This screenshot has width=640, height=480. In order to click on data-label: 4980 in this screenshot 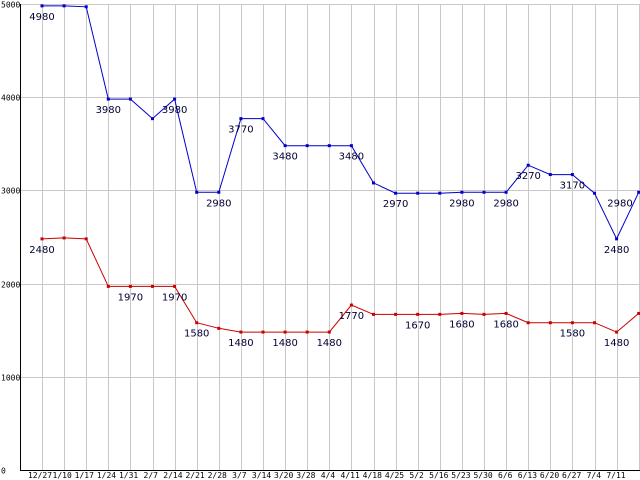, I will do `click(41, 17)`.